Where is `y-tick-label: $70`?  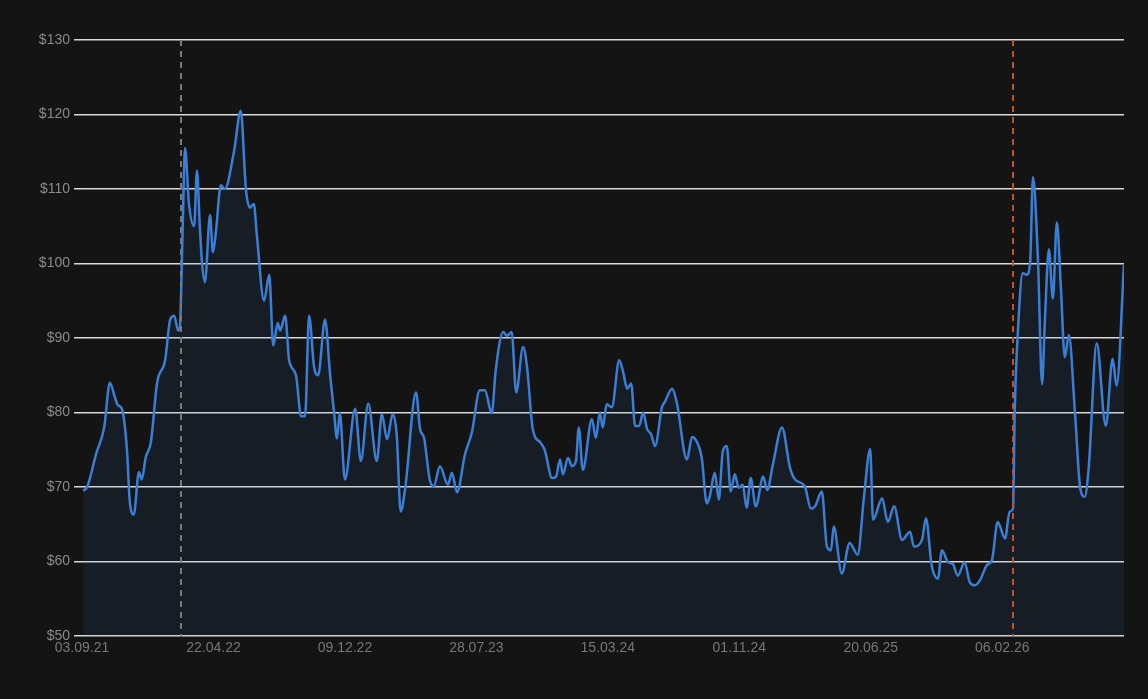
y-tick-label: $70 is located at coordinates (58, 485).